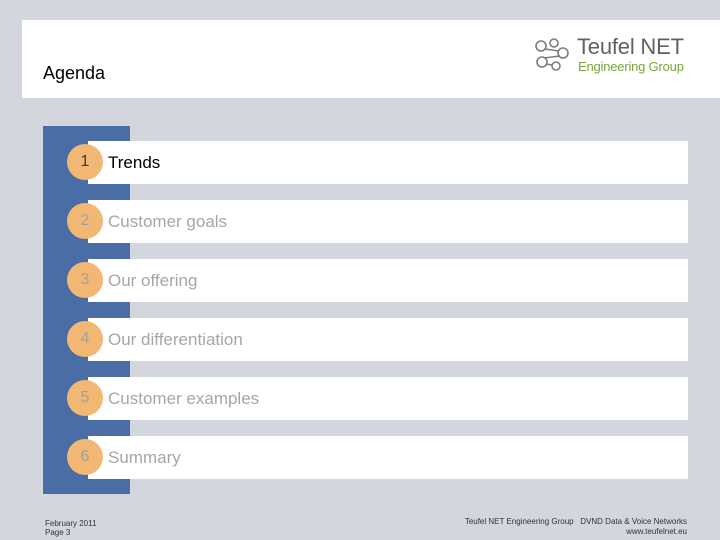  What do you see at coordinates (388, 221) in the screenshot?
I see `agenda-item: Customer goals` at bounding box center [388, 221].